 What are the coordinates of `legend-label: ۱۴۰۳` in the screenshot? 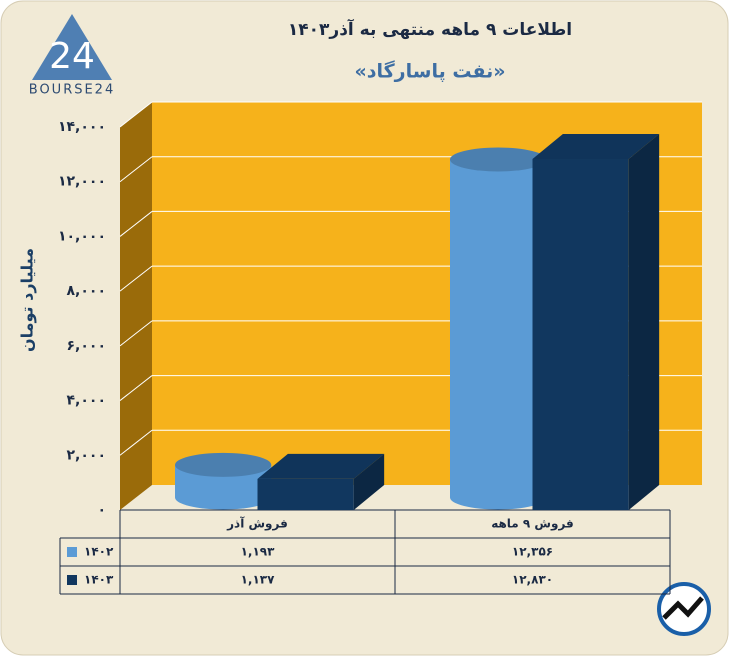 It's located at (99, 580).